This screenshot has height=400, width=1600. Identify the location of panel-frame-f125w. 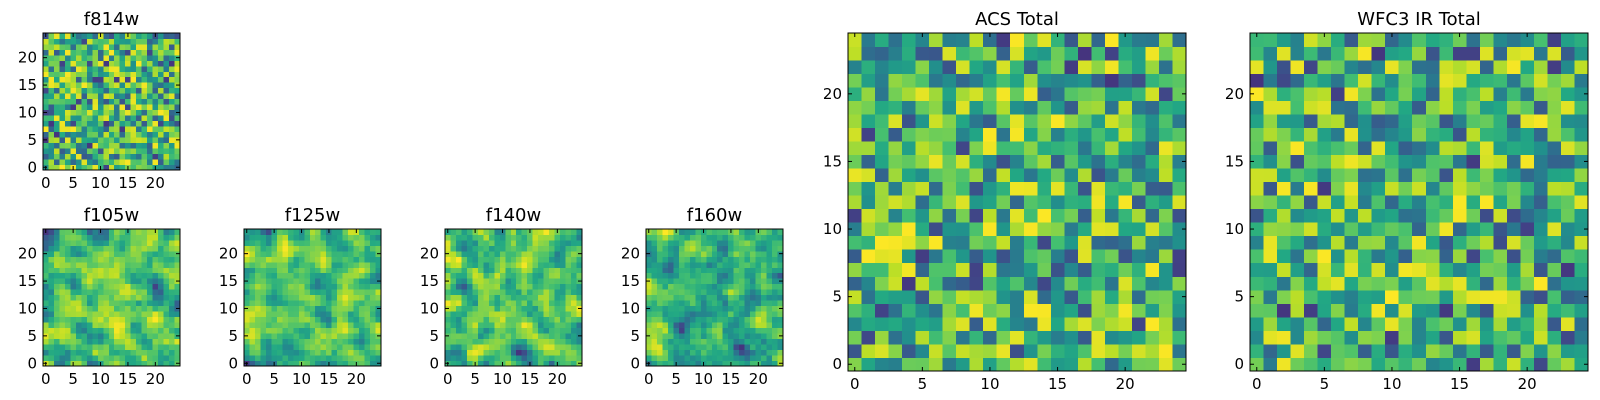
(312, 297).